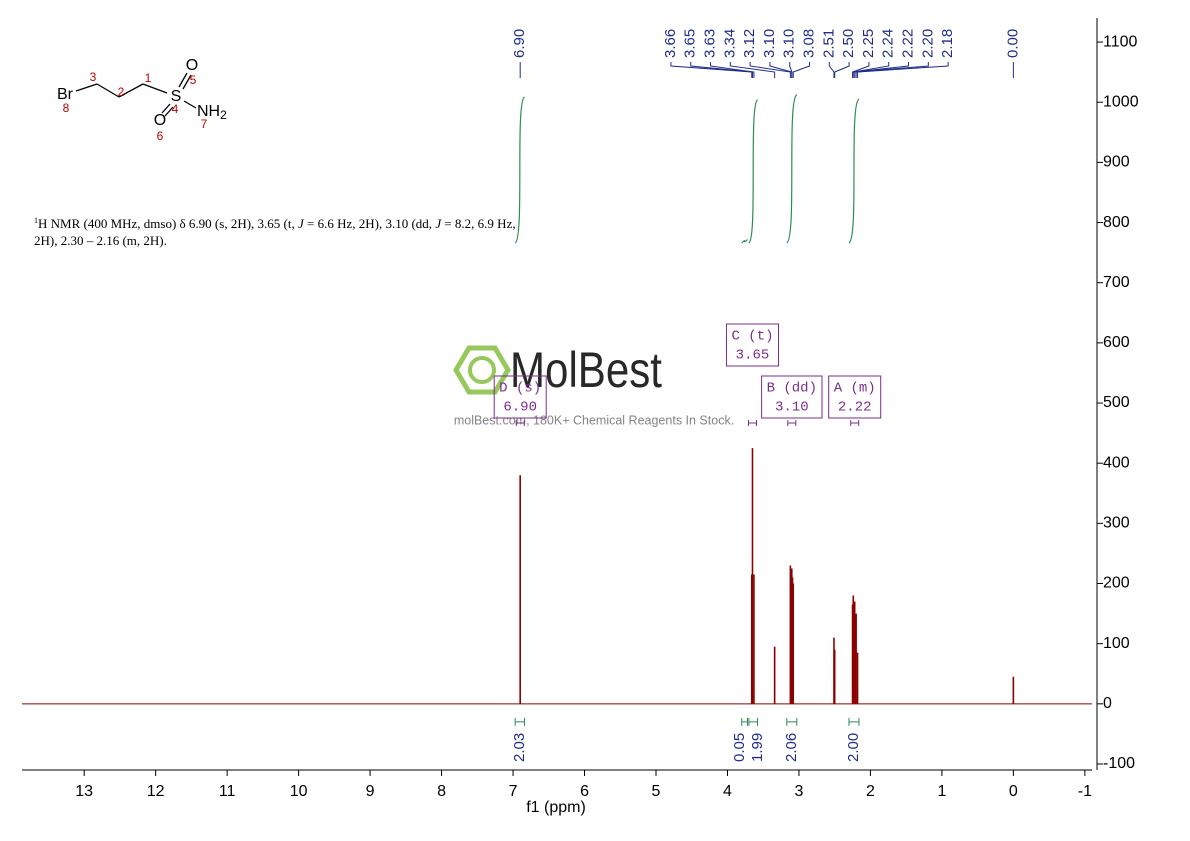  Describe the element at coordinates (100, 240) in the screenshot. I see `description-text: 2H), 2.30 – 2.16 (m, 2H).` at that location.